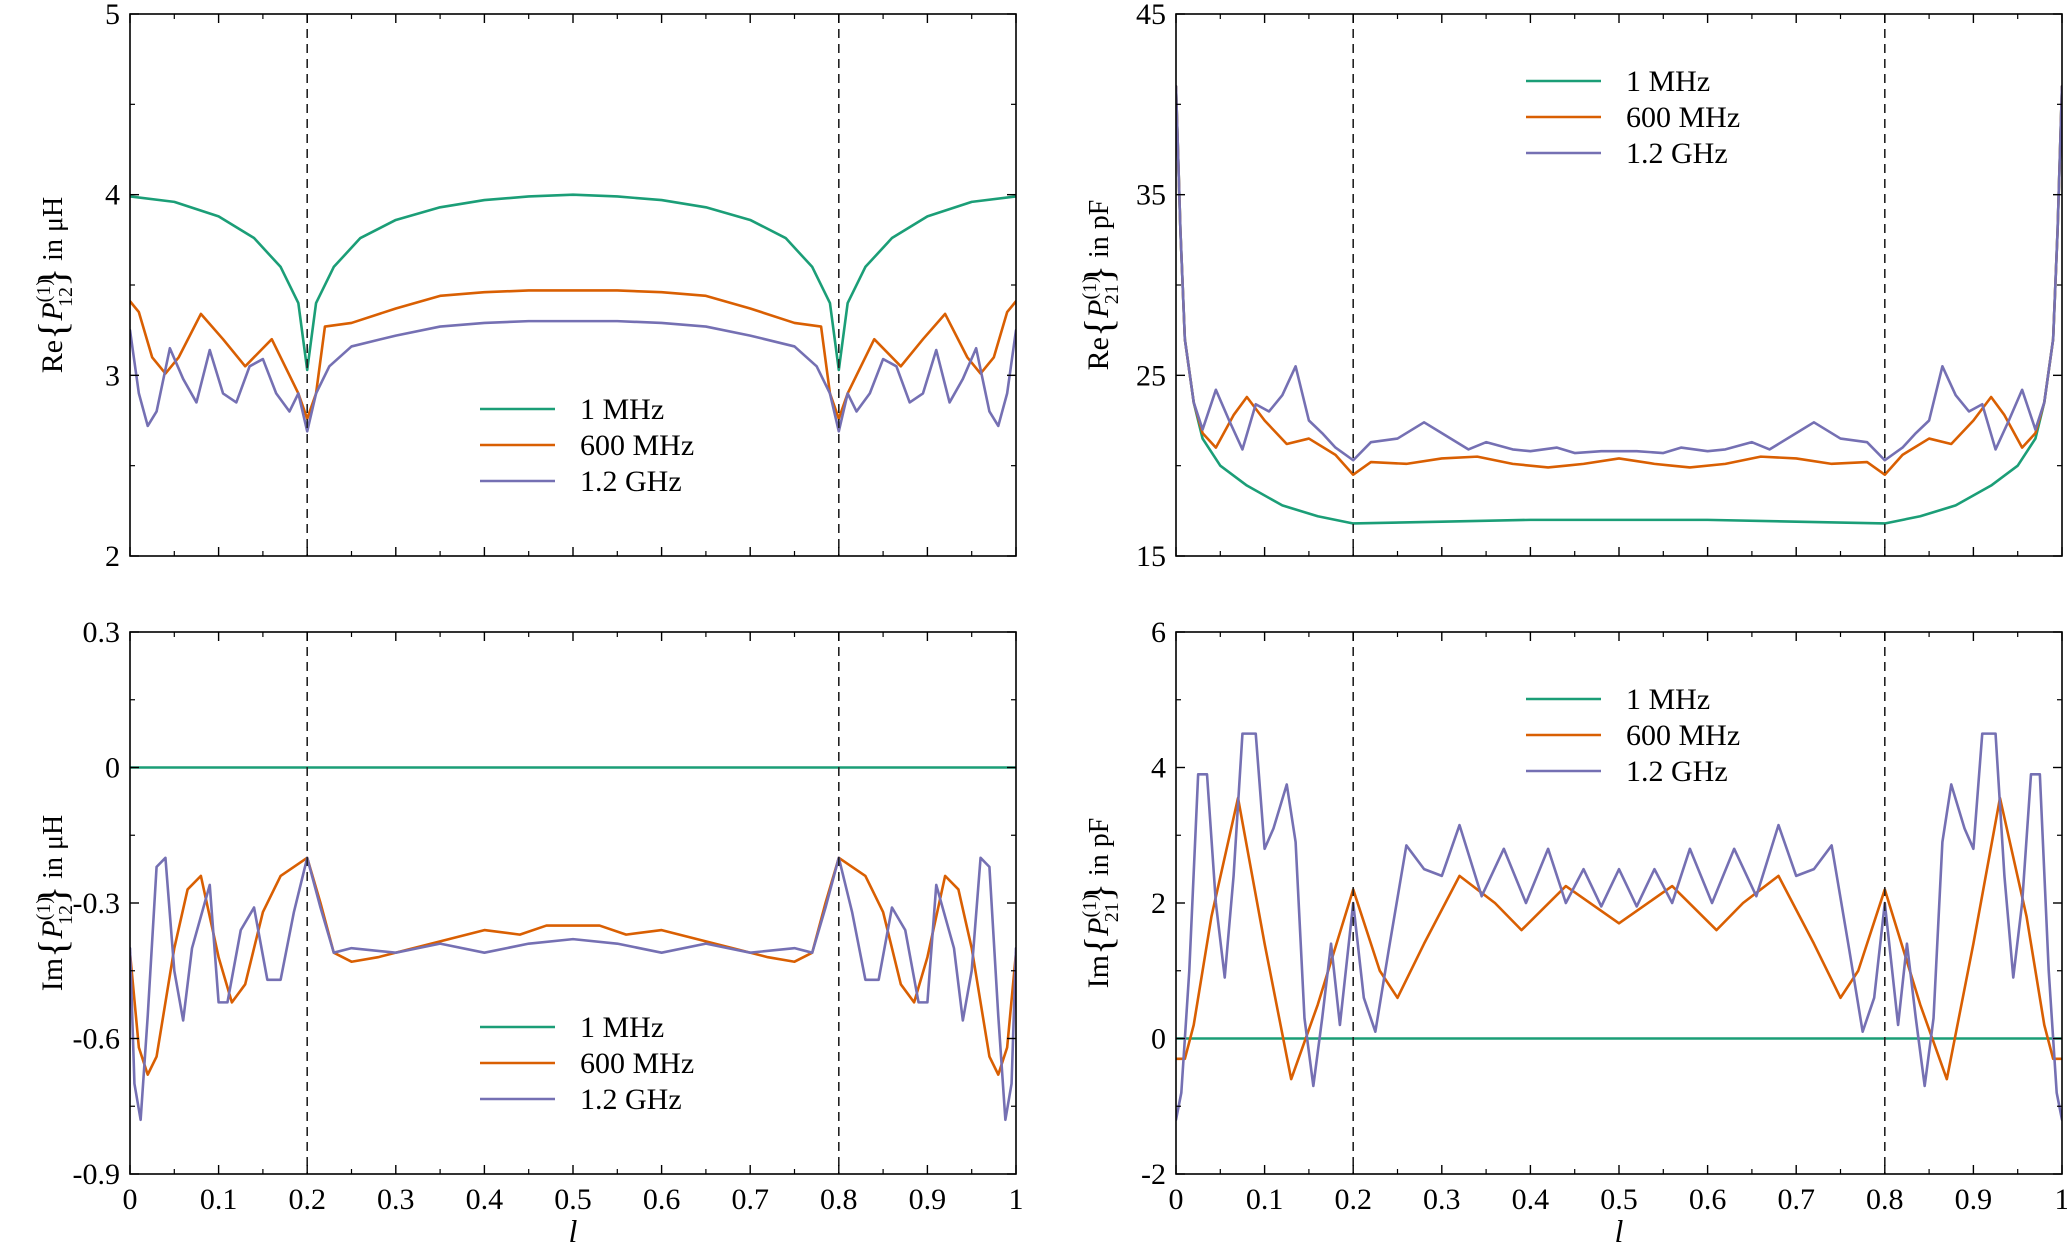  What do you see at coordinates (1151, 15) in the screenshot?
I see `y-tick-label: 45` at bounding box center [1151, 15].